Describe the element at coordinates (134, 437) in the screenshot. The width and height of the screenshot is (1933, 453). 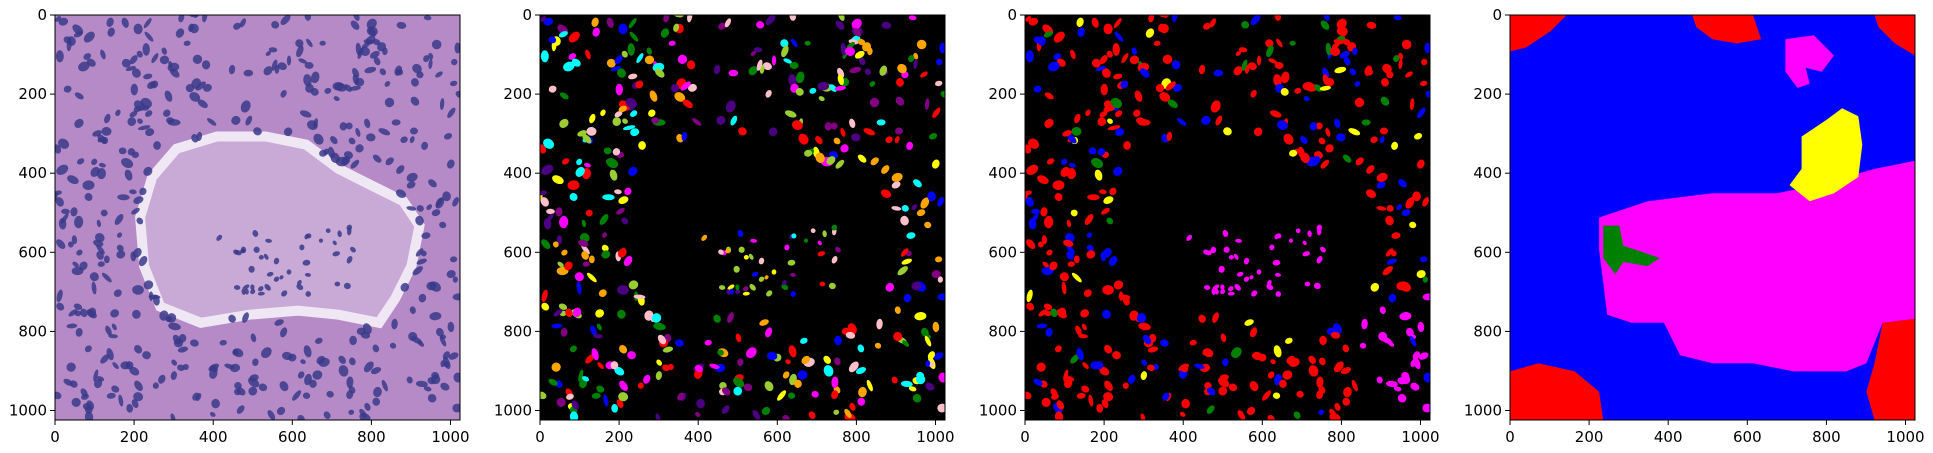
I see `x-tick-label: 200` at that location.